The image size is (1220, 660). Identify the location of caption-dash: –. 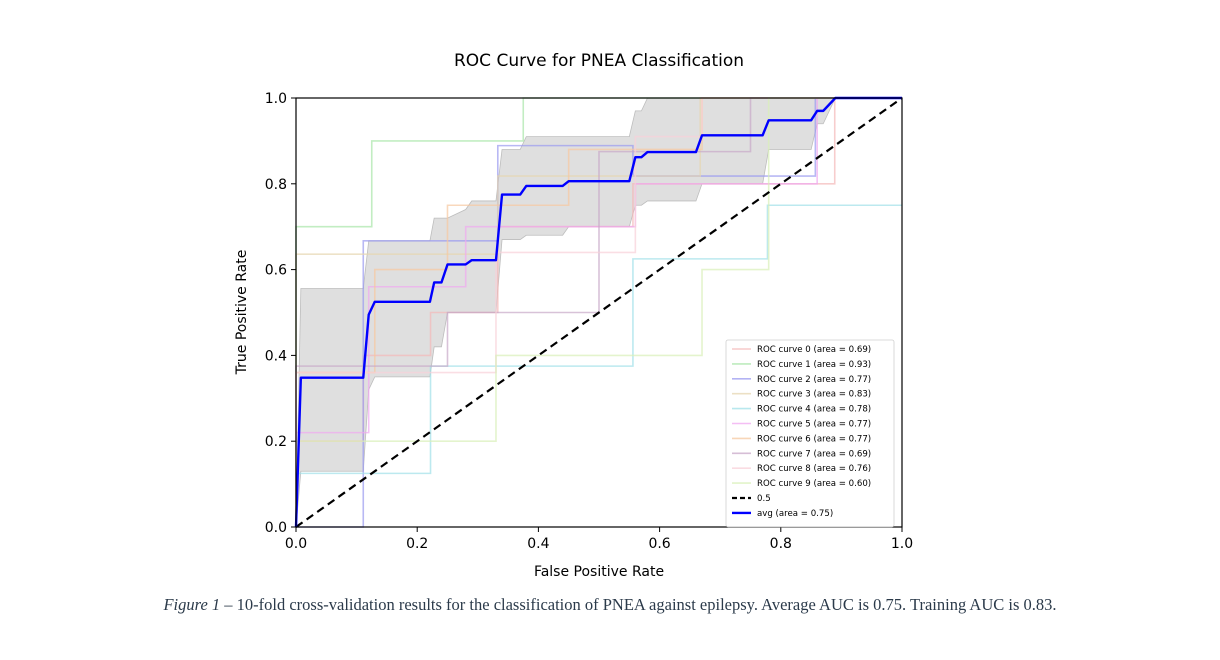
(228, 604).